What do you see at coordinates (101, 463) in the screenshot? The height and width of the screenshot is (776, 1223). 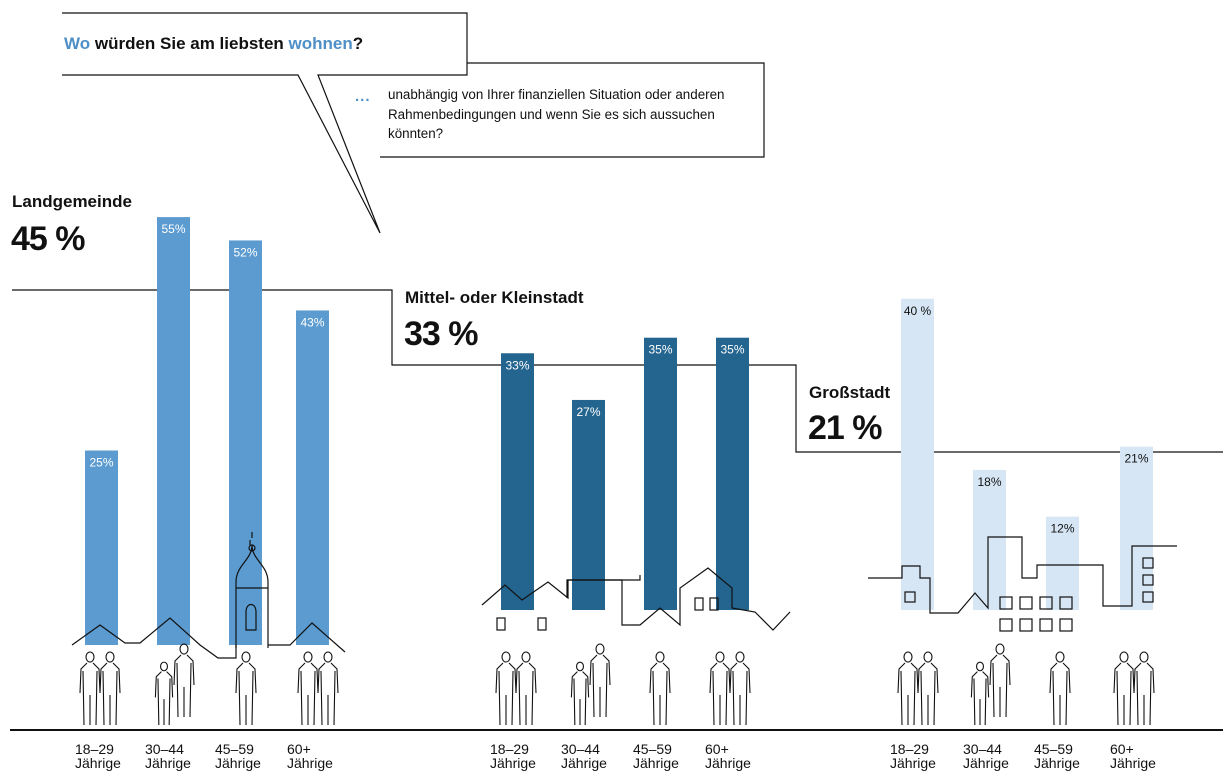 I see `bar-label-landgemeinde-0: 25%` at bounding box center [101, 463].